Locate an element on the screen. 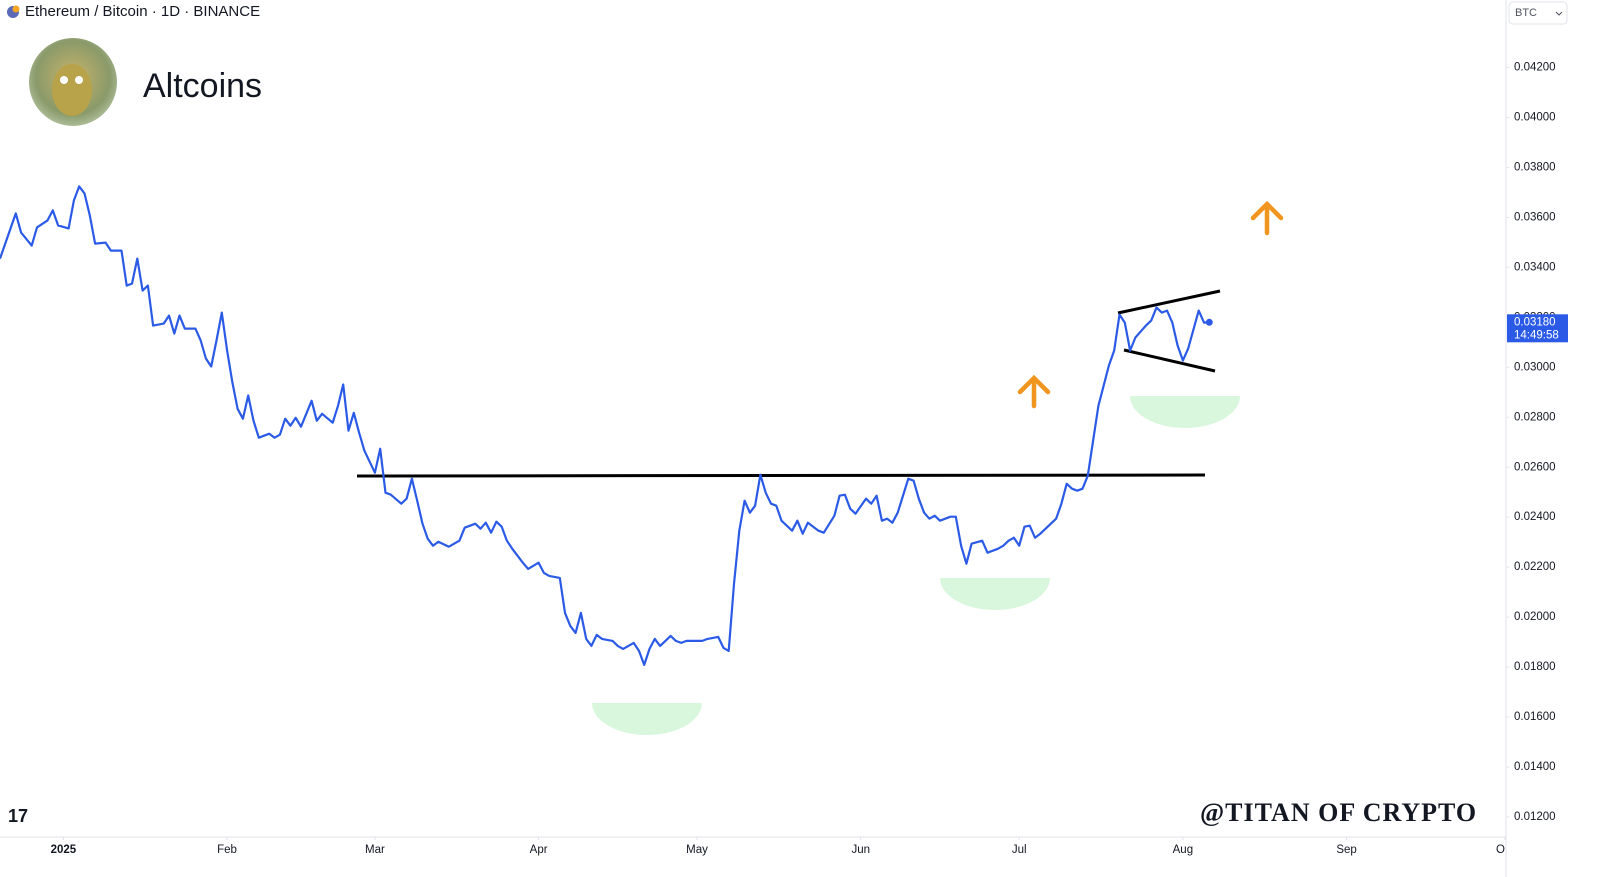 The height and width of the screenshot is (877, 1600). watermark: @TITAN OF CRYPTO is located at coordinates (1338, 812).